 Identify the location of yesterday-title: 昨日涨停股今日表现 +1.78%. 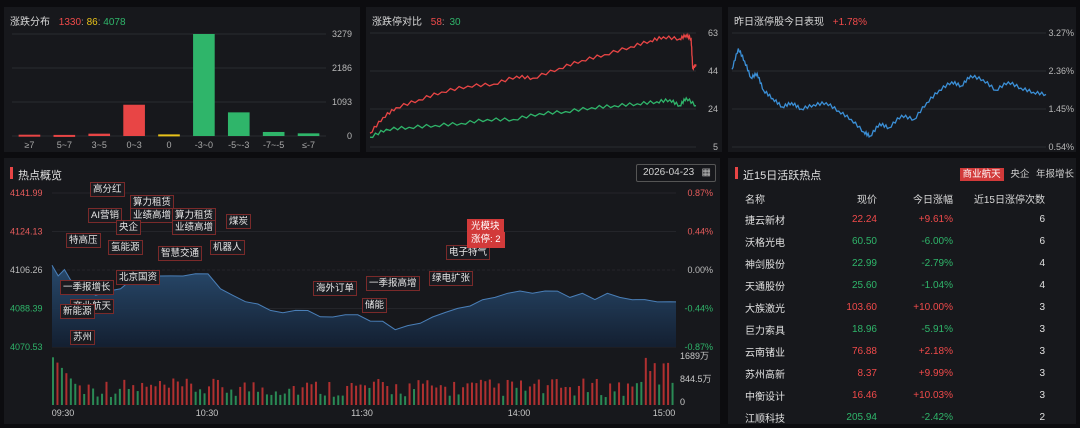
(800, 20).